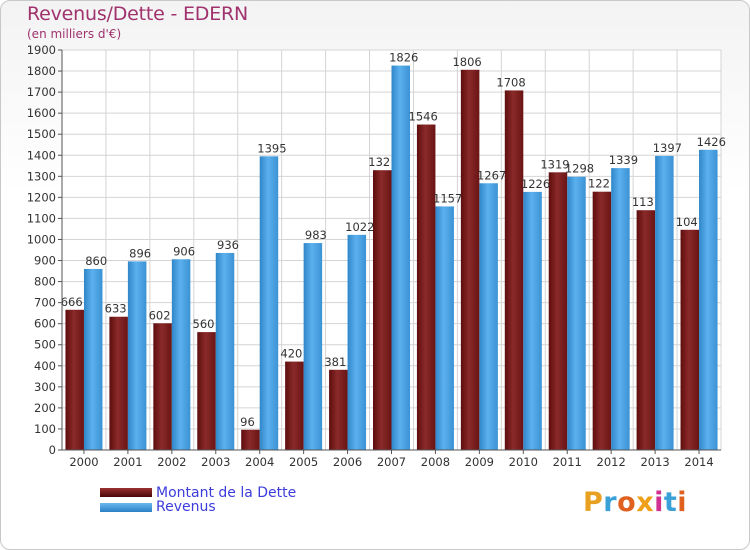 This screenshot has width=750, height=550. What do you see at coordinates (579, 169) in the screenshot?
I see `value-label-revenus: 1298` at bounding box center [579, 169].